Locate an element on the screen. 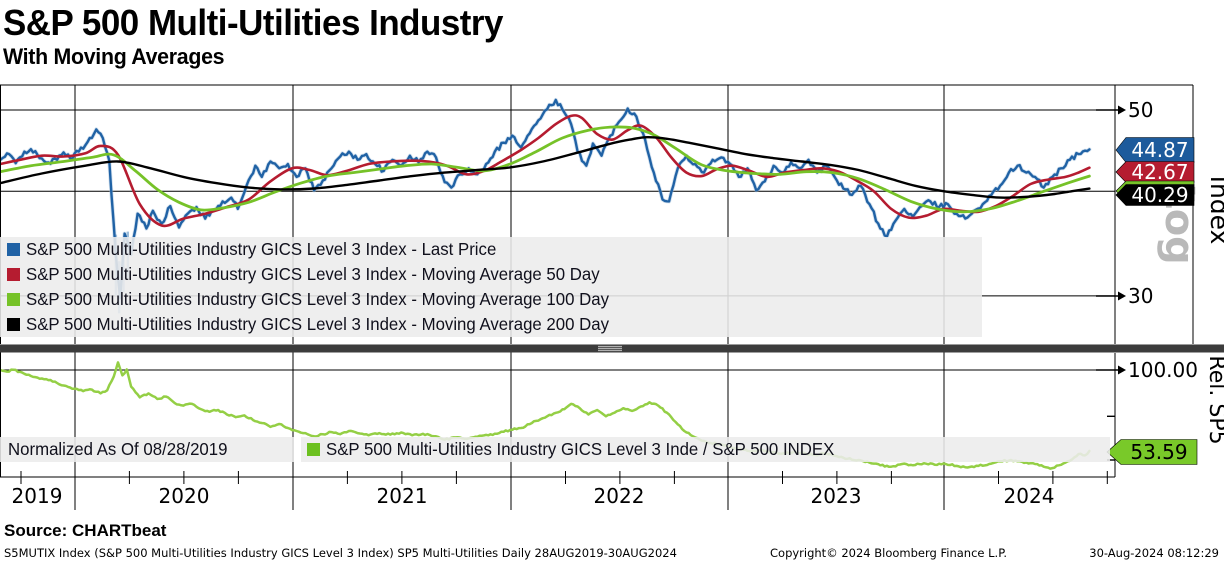 The height and width of the screenshot is (566, 1224). year-label-2021: 2021 is located at coordinates (402, 496).